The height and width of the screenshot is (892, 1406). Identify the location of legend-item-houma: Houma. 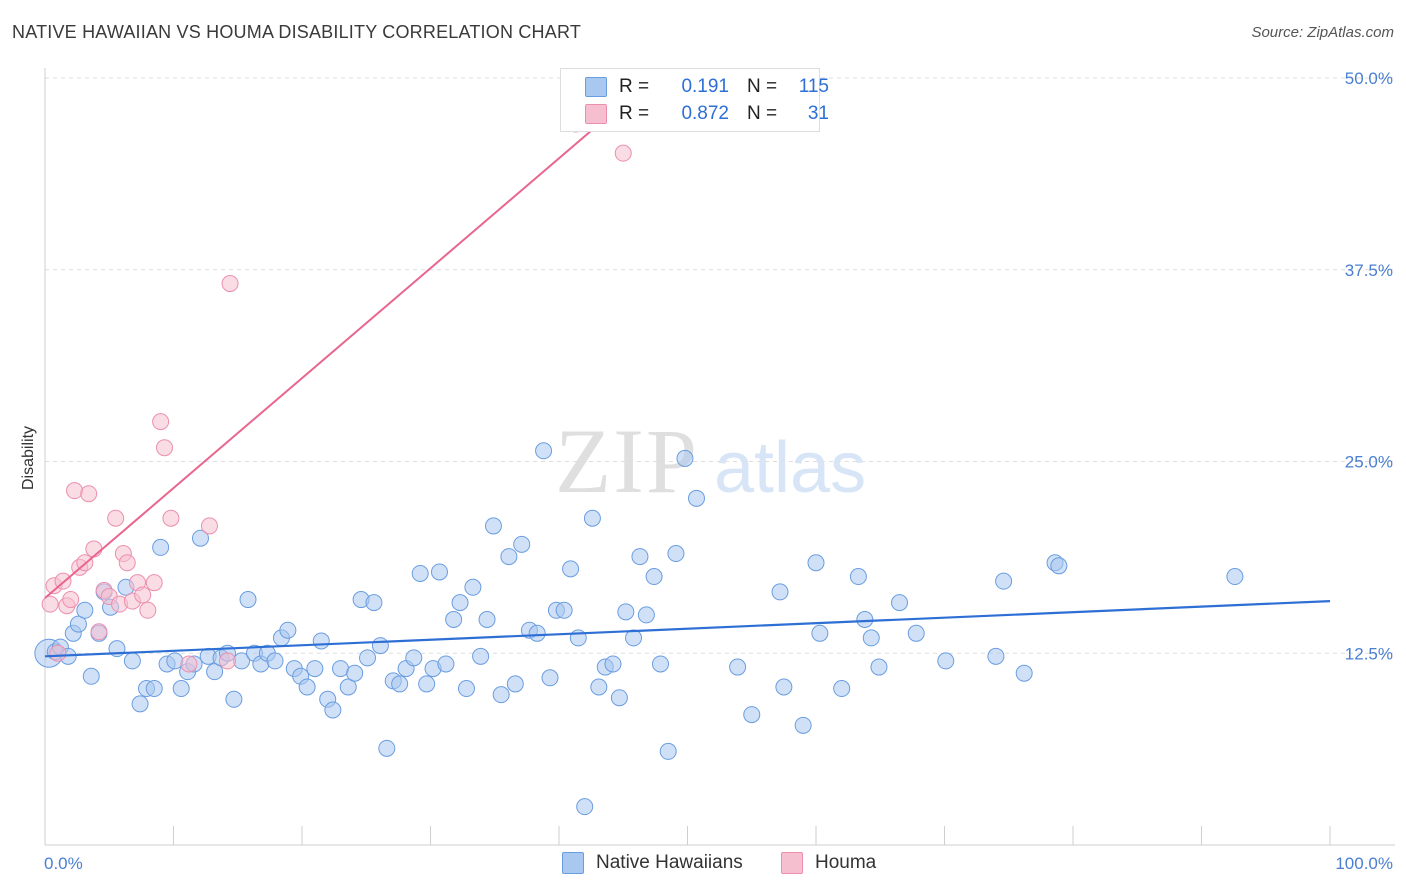
(828, 863).